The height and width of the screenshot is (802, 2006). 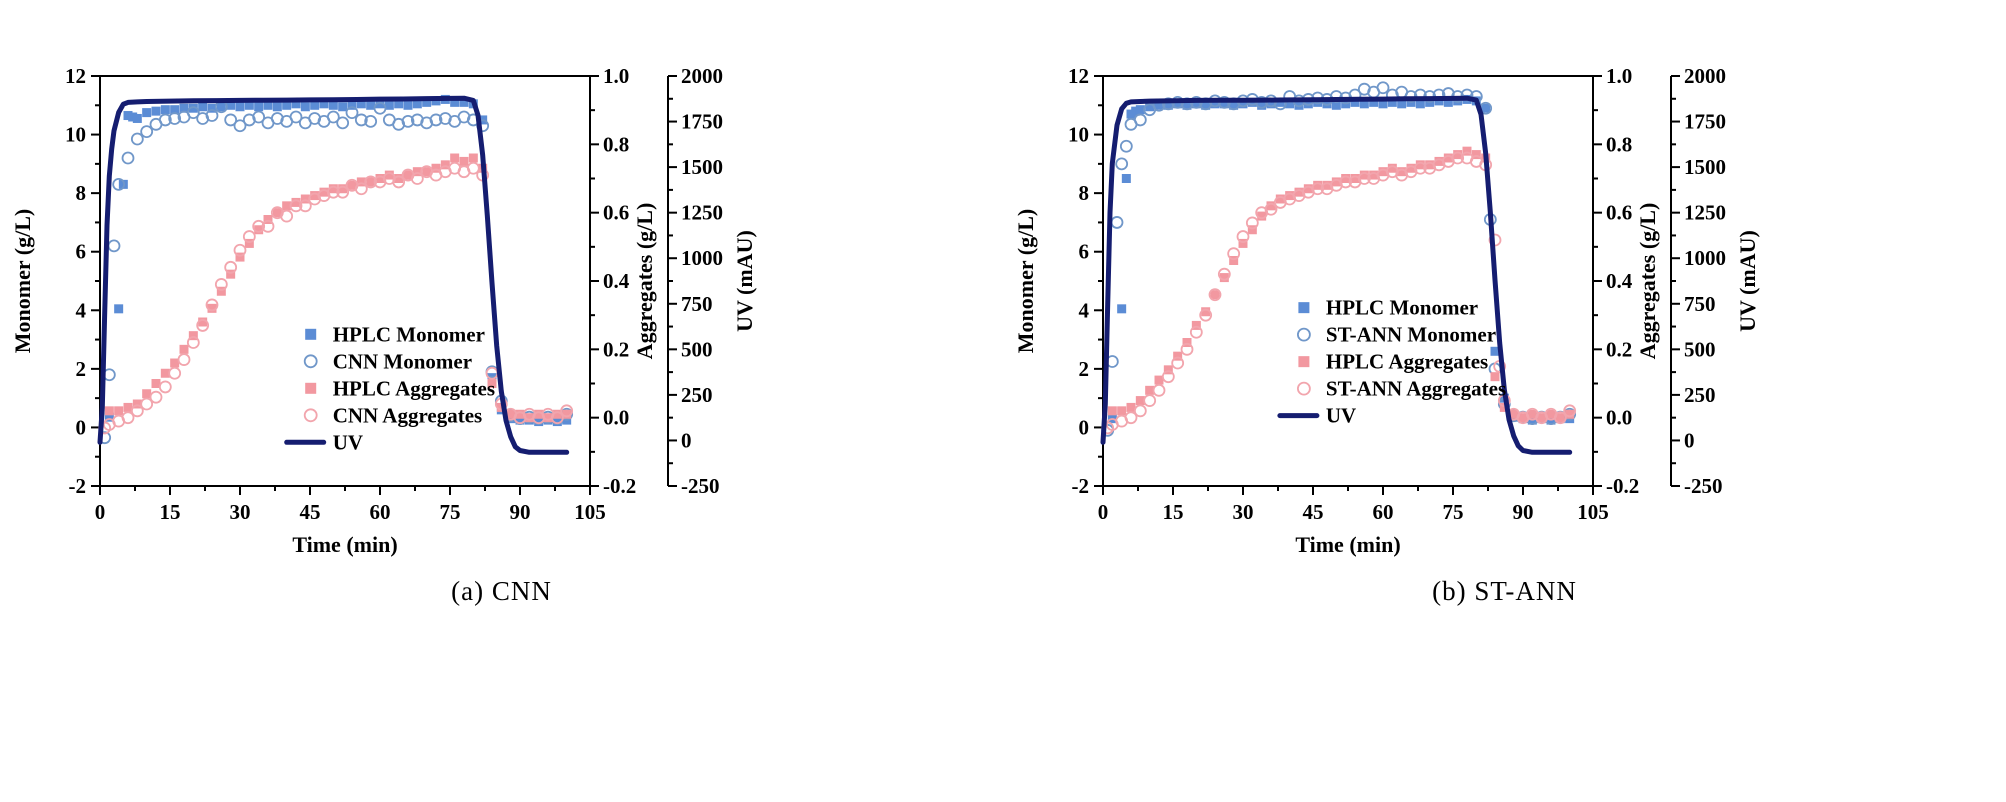 What do you see at coordinates (1619, 349) in the screenshot?
I see `svg-text: 0.2` at bounding box center [1619, 349].